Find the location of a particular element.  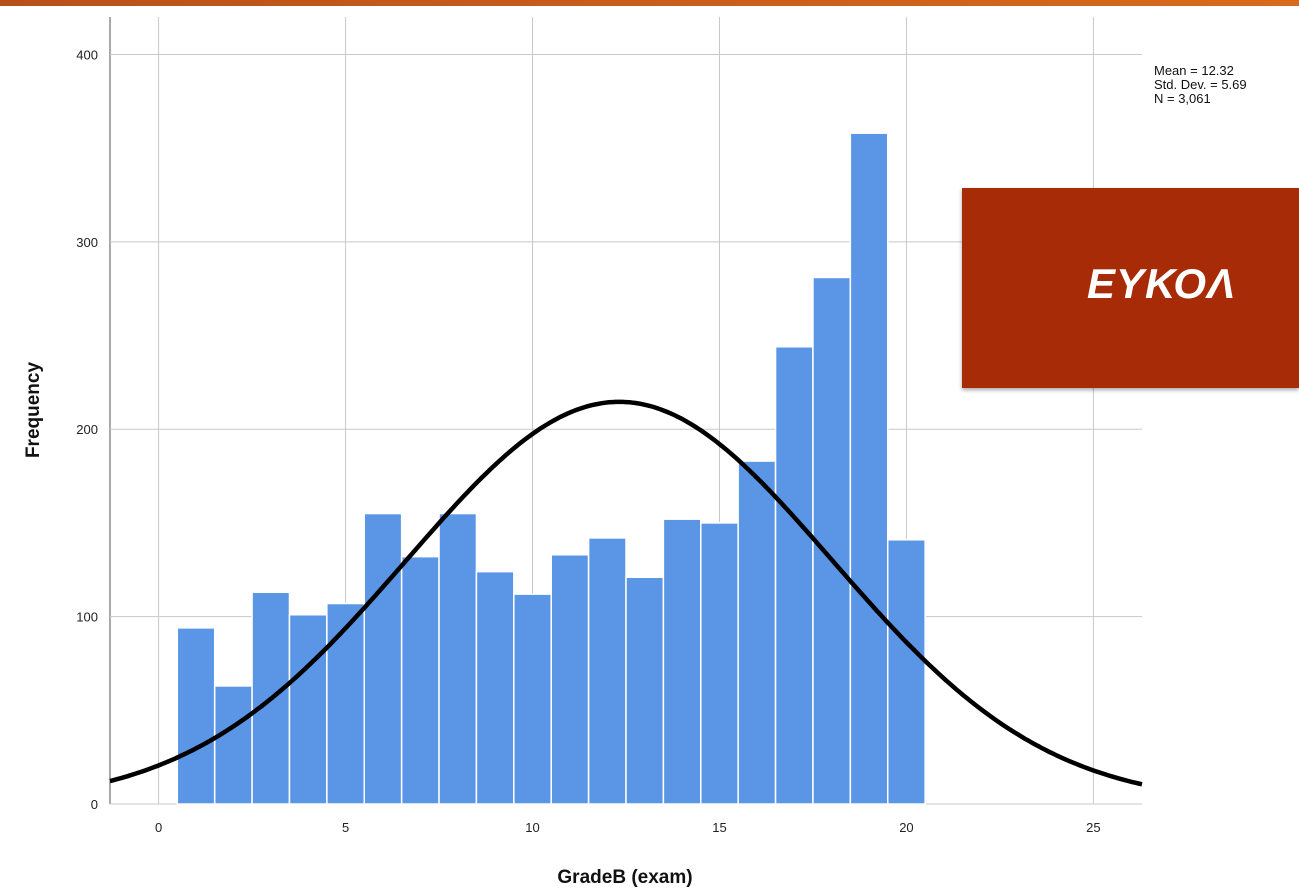

stats-line: Mean = 12.32 is located at coordinates (1194, 70).